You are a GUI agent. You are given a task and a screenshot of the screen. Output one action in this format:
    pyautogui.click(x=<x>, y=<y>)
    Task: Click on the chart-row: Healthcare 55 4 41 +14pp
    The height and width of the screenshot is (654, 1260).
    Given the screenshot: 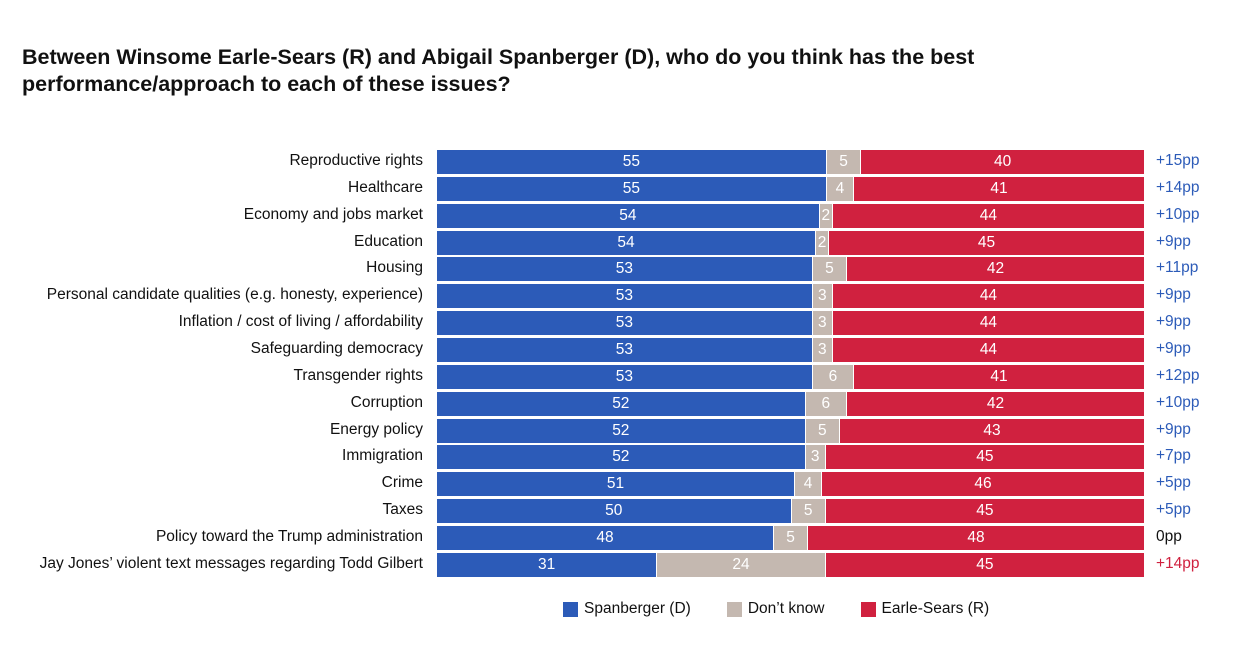 What is the action you would take?
    pyautogui.click(x=630, y=188)
    